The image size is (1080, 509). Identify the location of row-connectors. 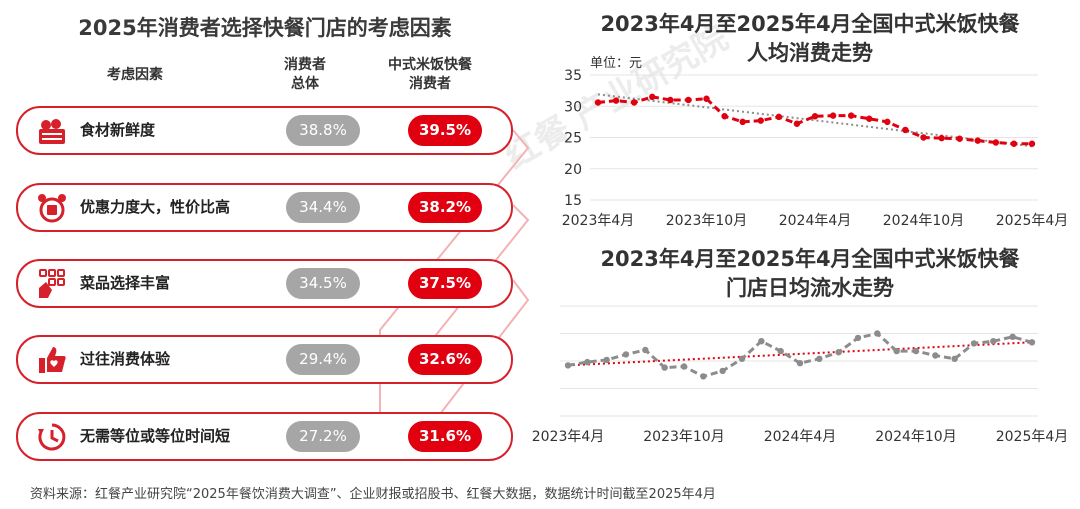
(454, 285).